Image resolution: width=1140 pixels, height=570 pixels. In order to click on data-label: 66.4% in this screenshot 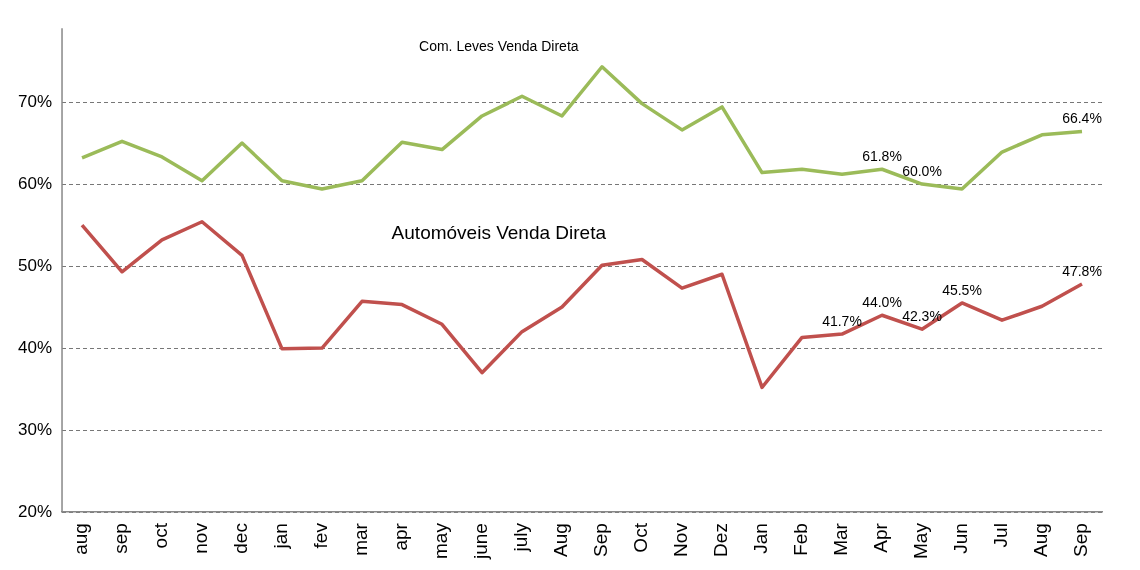, I will do `click(1082, 118)`.